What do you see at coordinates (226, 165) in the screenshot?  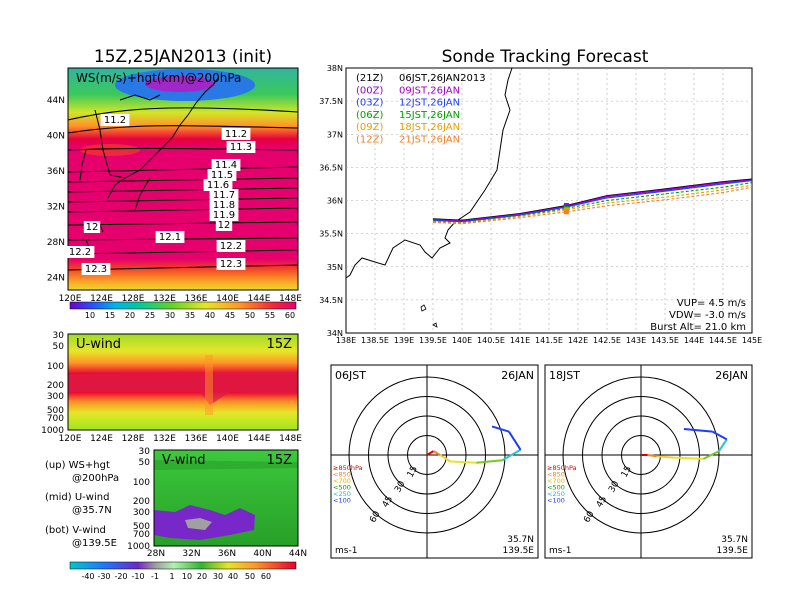 I see `ws-contour-label-3: 11.4` at bounding box center [226, 165].